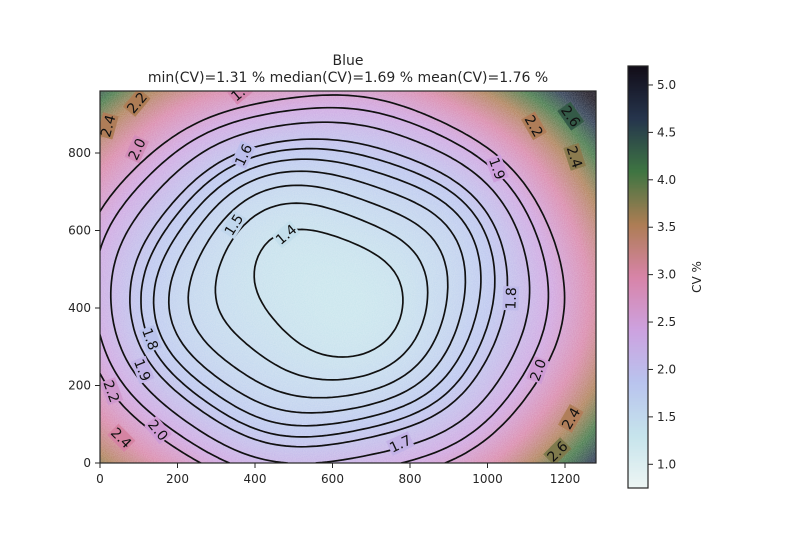 The width and height of the screenshot is (800, 550). Describe the element at coordinates (666, 464) in the screenshot. I see `colorbar-tick-label: 1.0` at that location.